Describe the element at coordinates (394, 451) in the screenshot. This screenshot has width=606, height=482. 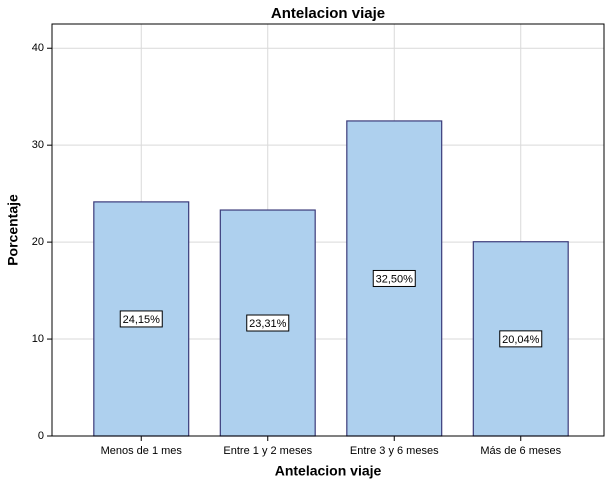
I see `x-tick-label: Entre 3 y 6 meses` at that location.